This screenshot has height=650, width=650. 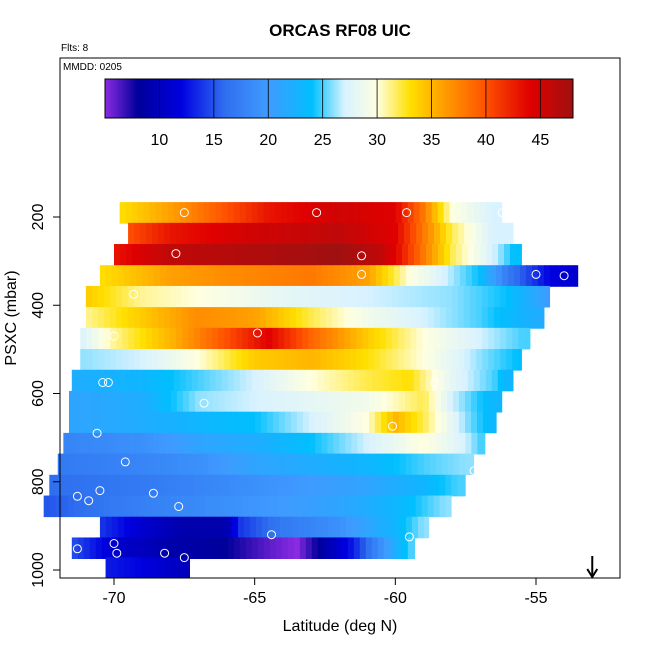 What do you see at coordinates (38, 481) in the screenshot?
I see `y-tick-label: 800` at bounding box center [38, 481].